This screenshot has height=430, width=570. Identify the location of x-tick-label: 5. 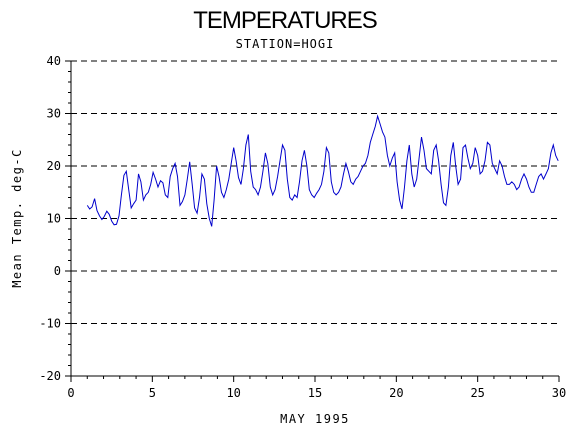
(152, 393).